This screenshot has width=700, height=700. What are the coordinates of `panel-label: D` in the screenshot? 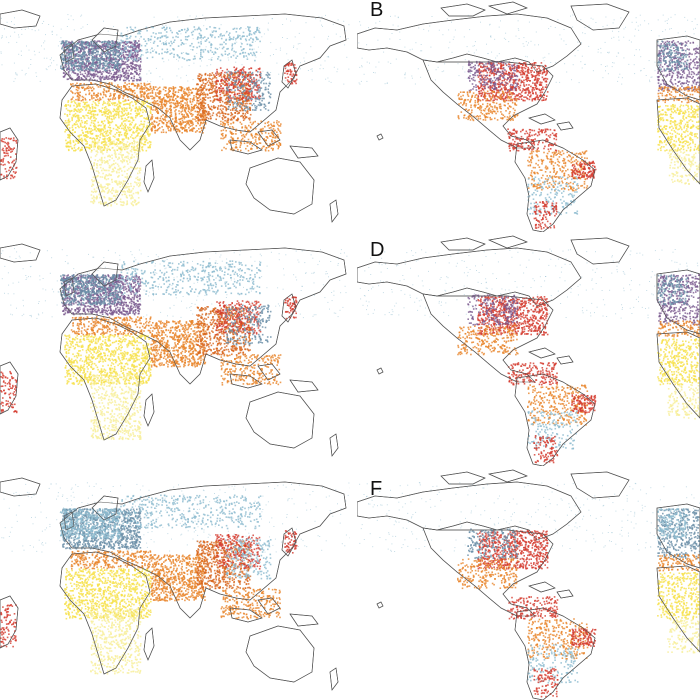 It's located at (377, 250).